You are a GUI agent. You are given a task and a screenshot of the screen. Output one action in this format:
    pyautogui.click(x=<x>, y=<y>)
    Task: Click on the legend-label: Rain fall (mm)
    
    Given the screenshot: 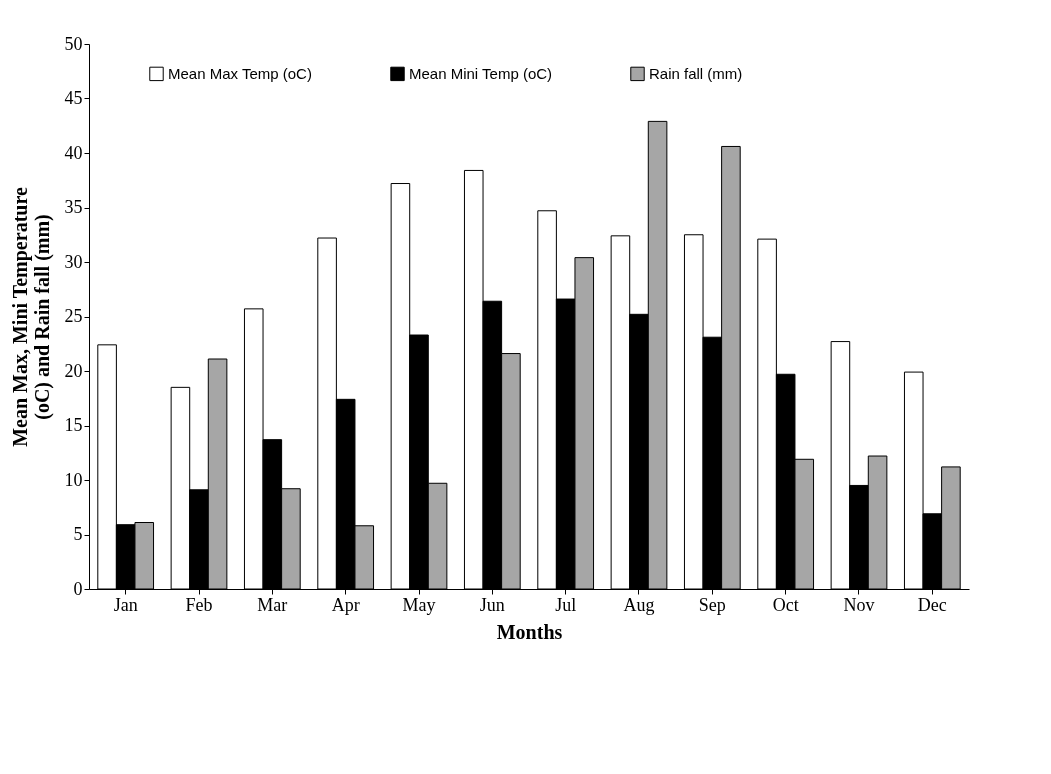 What is the action you would take?
    pyautogui.click(x=696, y=73)
    